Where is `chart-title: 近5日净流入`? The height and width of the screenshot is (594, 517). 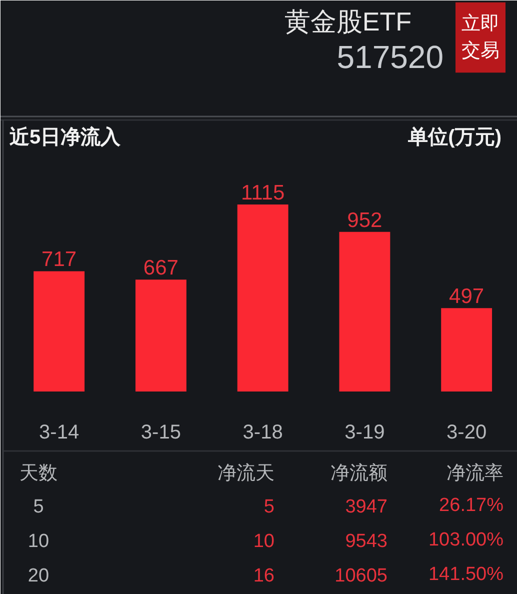
chart-title: 近5日净流入 is located at coordinates (65, 137).